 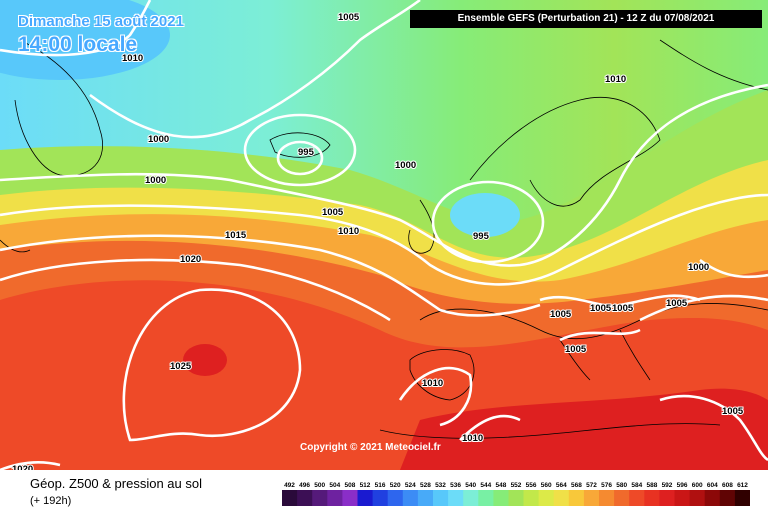 I want to click on legend-label: 536, so click(x=455, y=485).